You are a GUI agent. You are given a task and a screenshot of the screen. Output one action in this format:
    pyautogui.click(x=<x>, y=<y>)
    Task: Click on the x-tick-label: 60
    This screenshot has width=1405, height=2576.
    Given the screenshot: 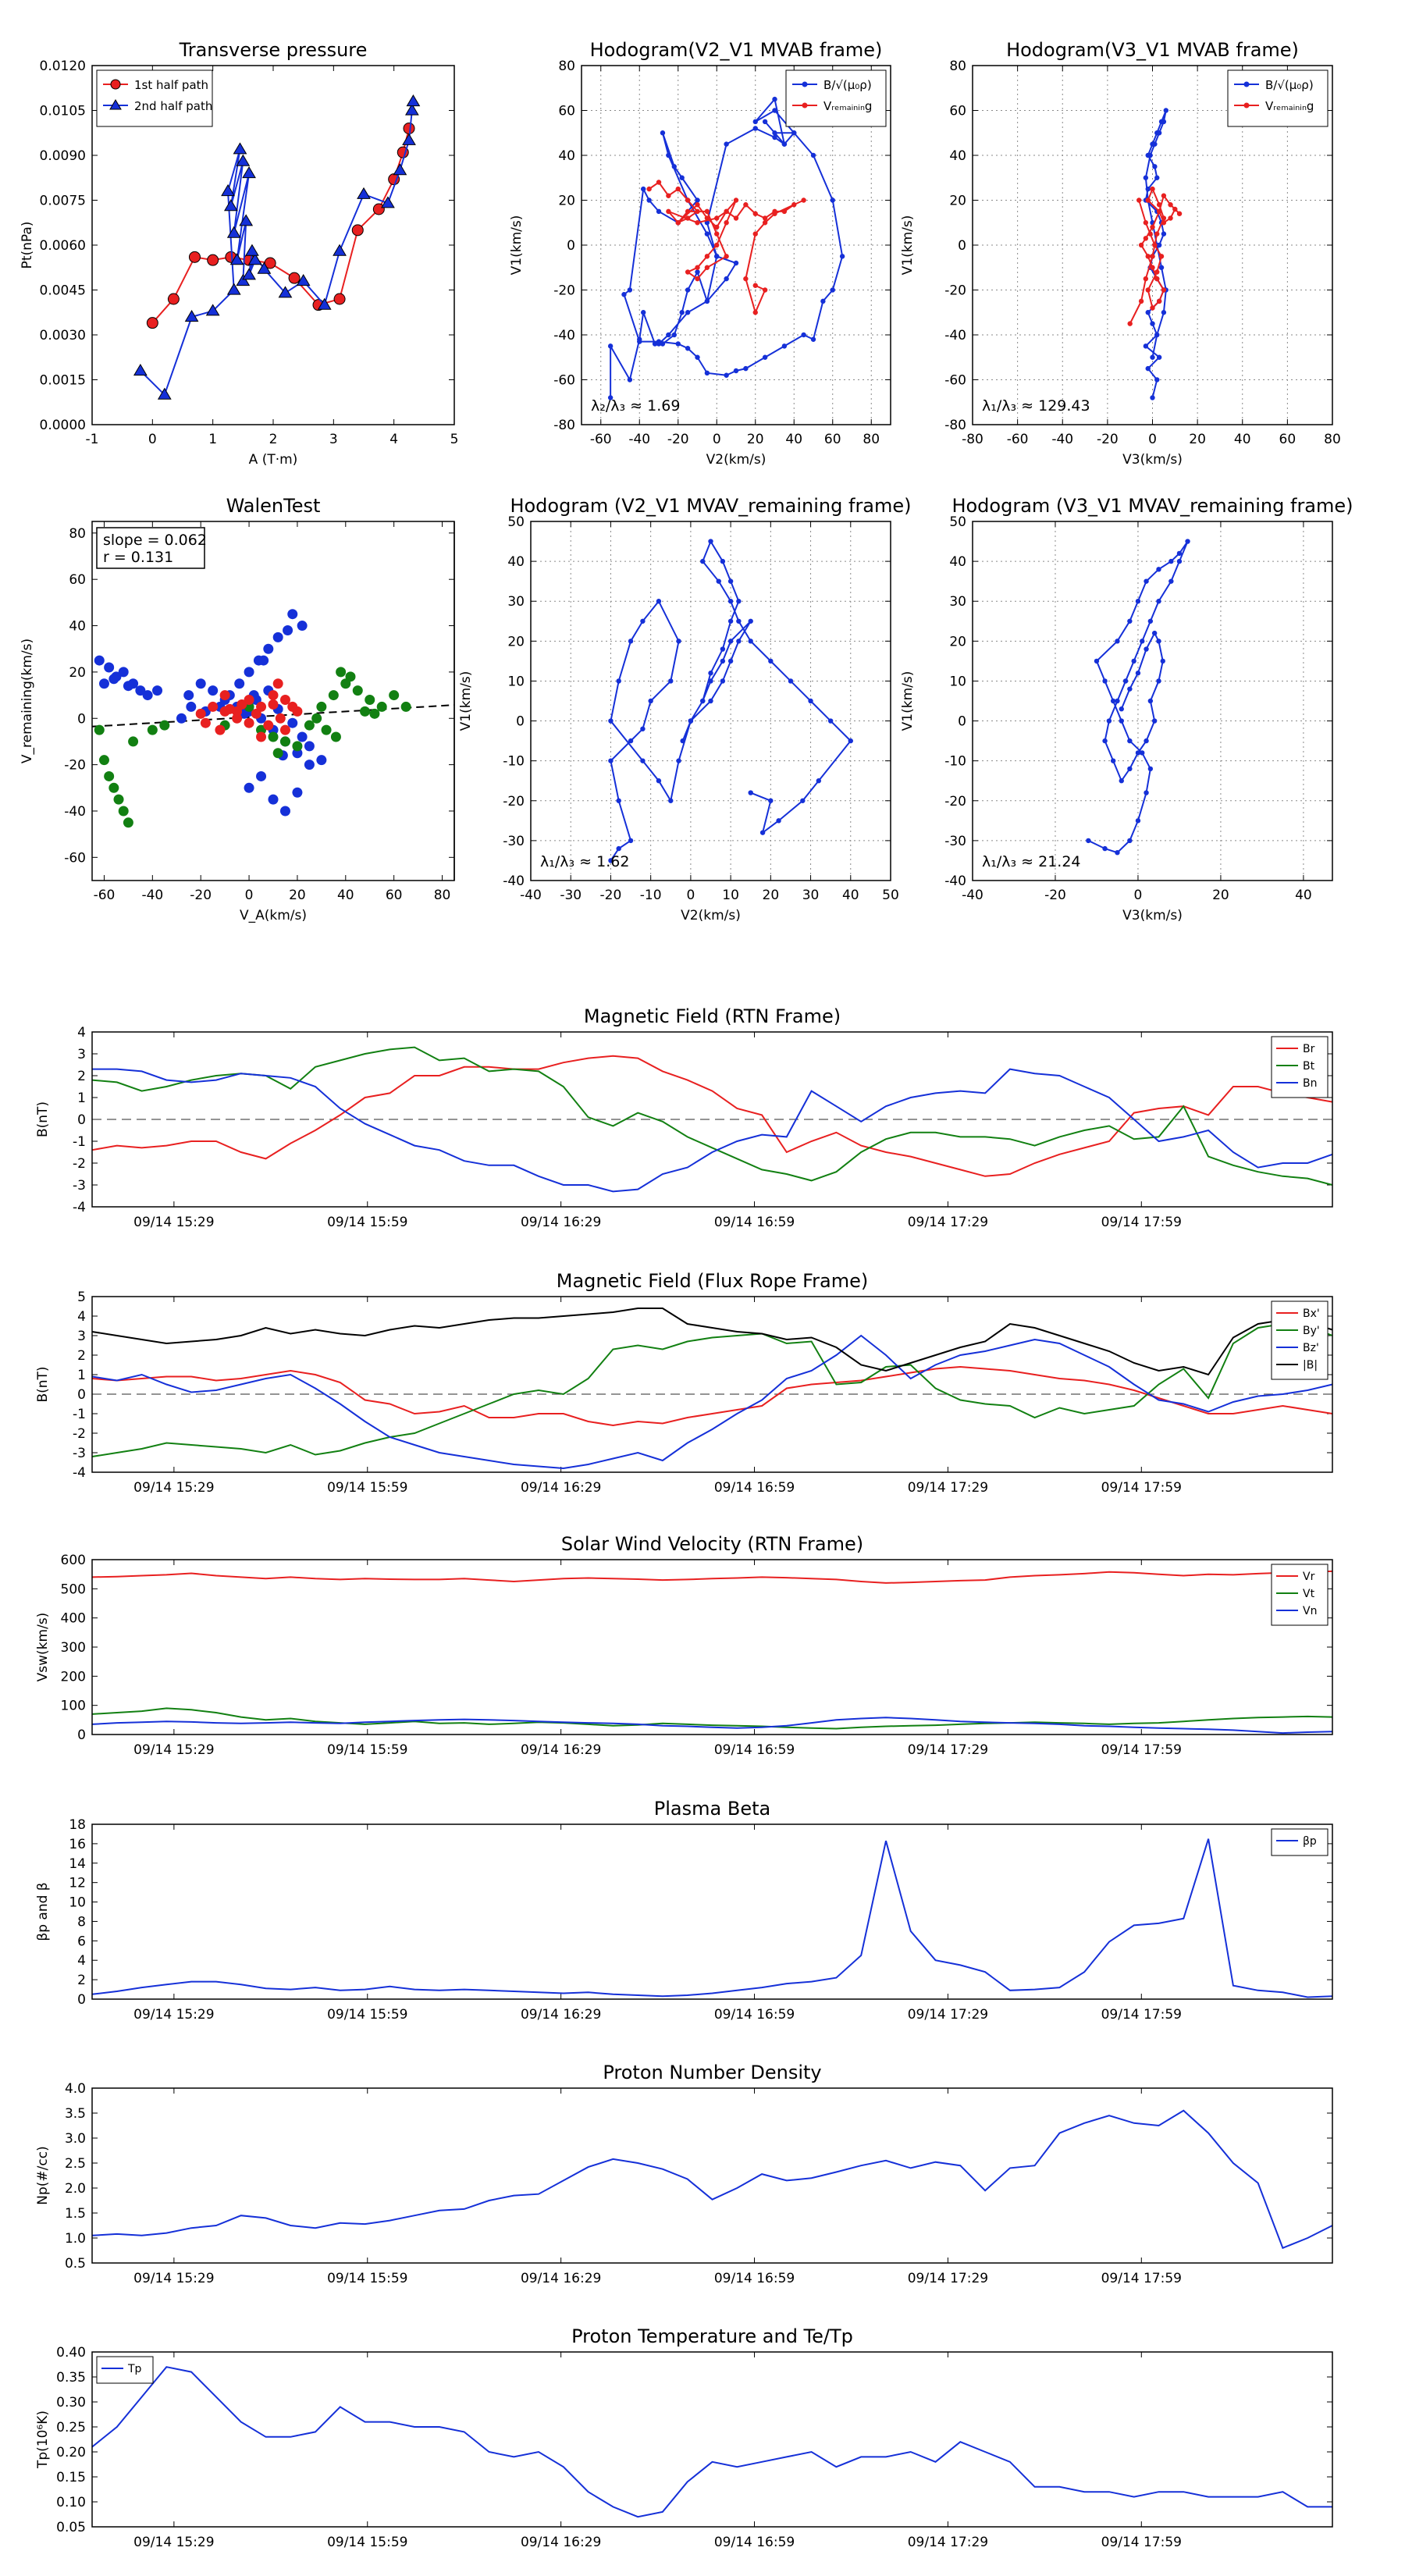 What is the action you would take?
    pyautogui.click(x=394, y=895)
    